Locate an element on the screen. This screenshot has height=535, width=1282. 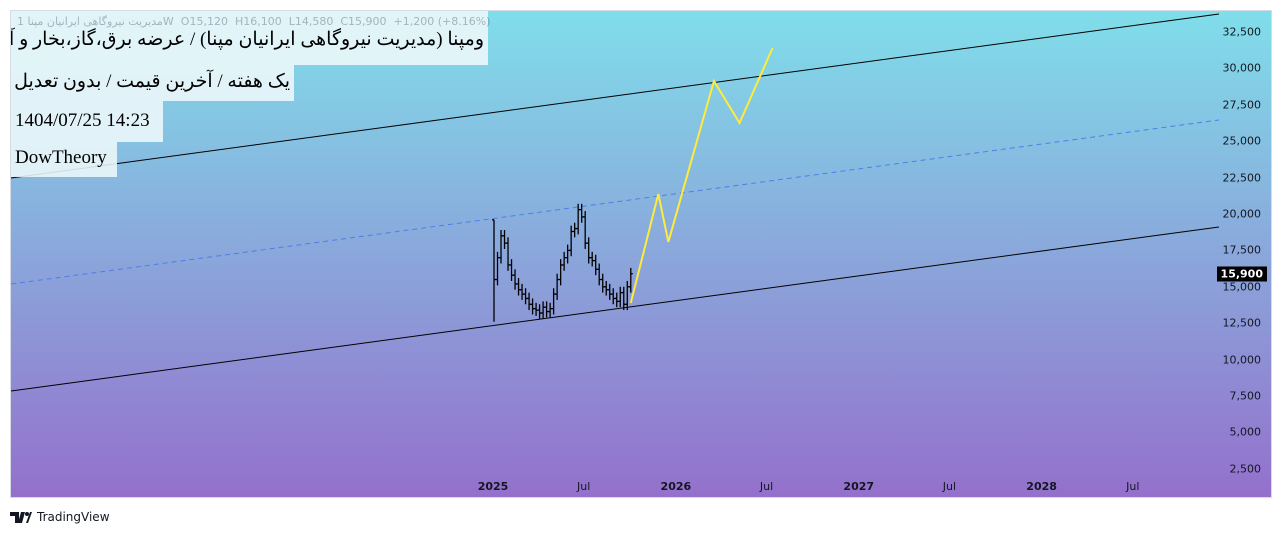
tradingview-branding: TradingView is located at coordinates (60, 517).